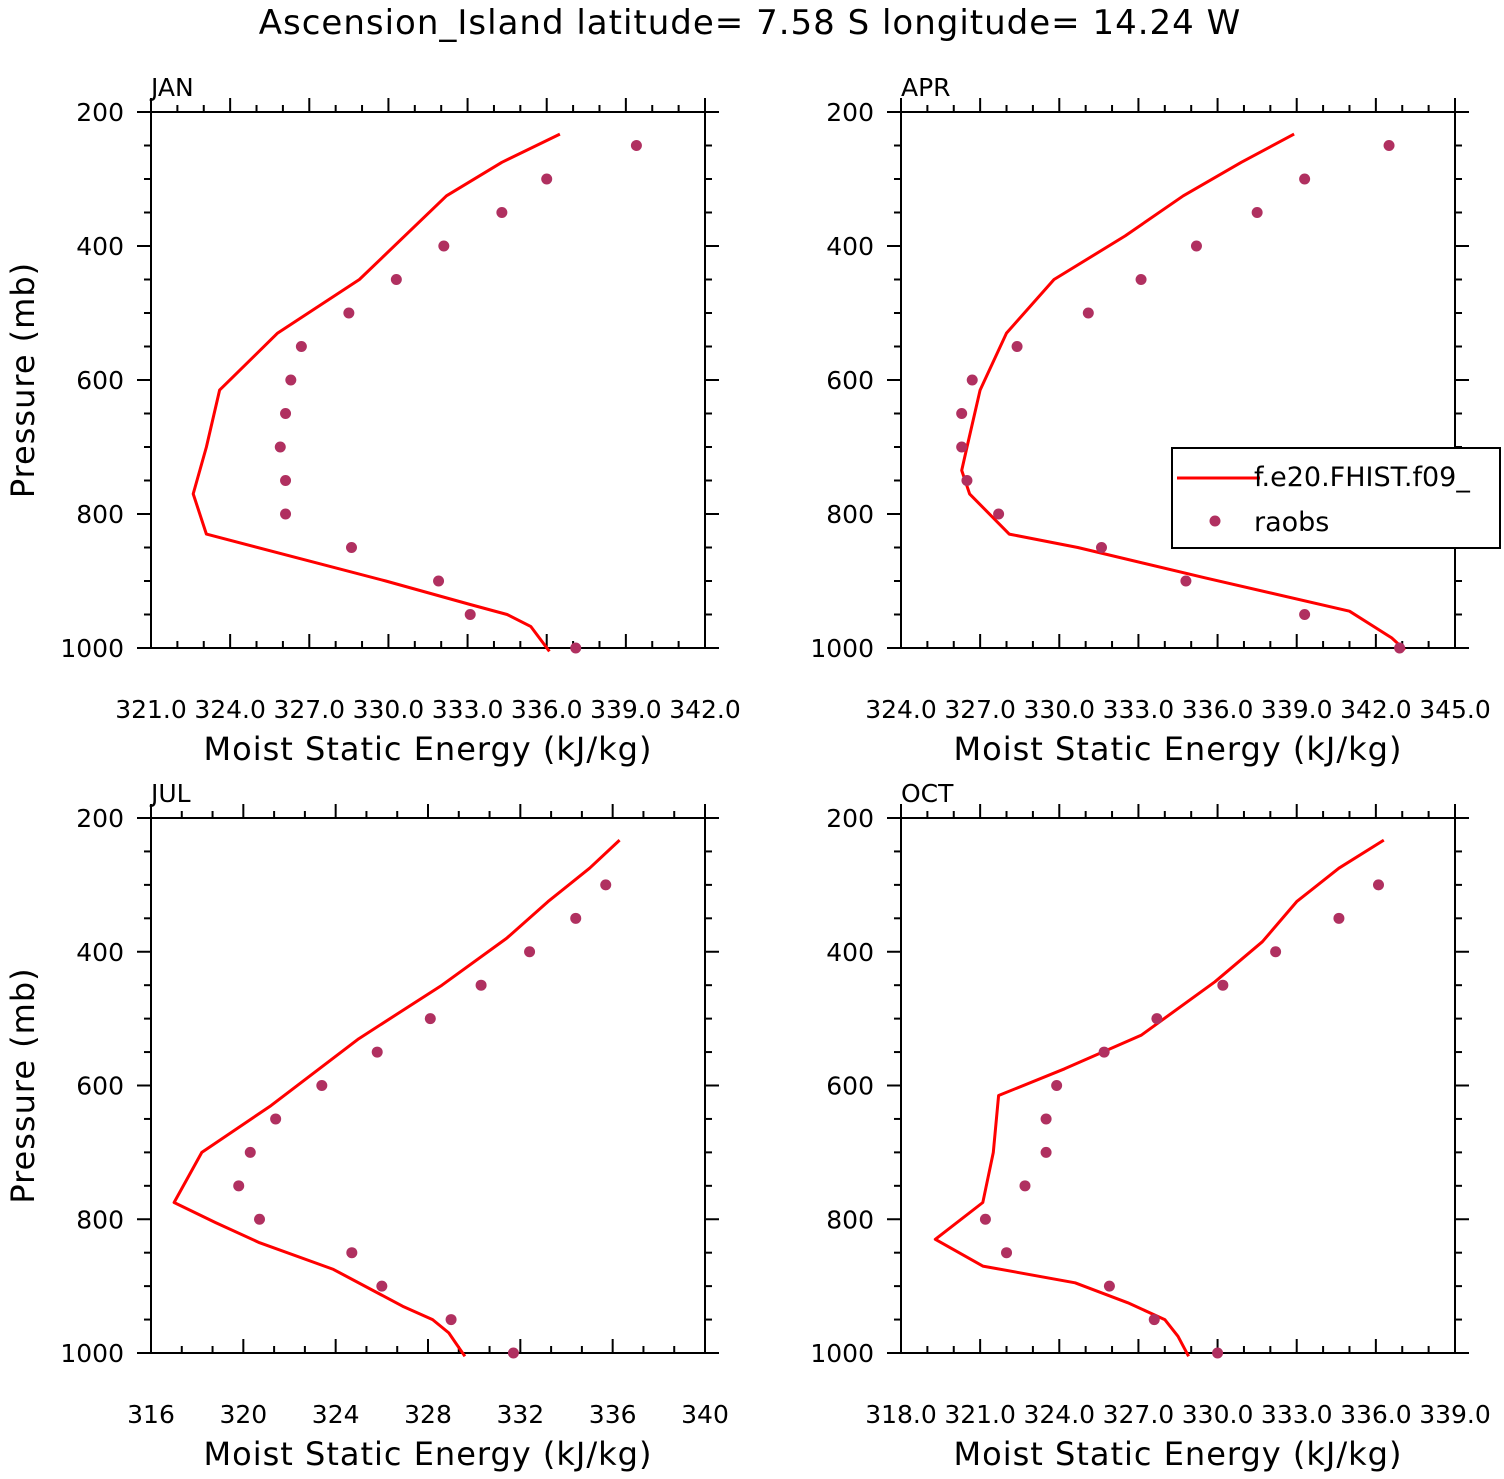 The image size is (1504, 1479). What do you see at coordinates (1336, 498) in the screenshot?
I see `legend: f.e20.FHIST.f09_raobs` at bounding box center [1336, 498].